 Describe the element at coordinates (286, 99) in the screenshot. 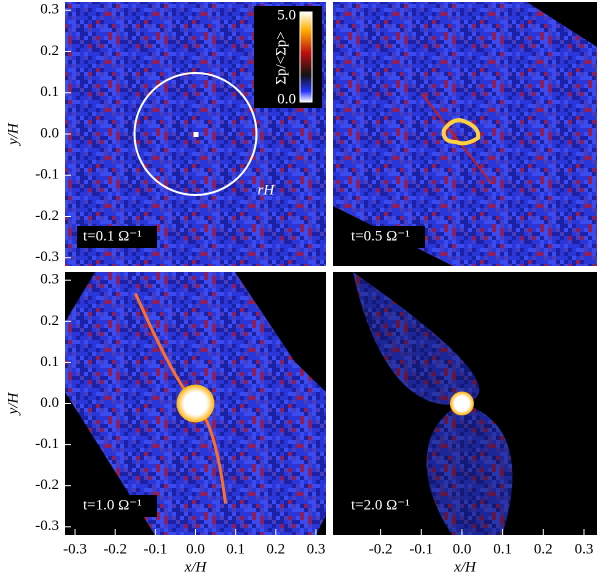

I see `colorbar-min: 0.0` at that location.